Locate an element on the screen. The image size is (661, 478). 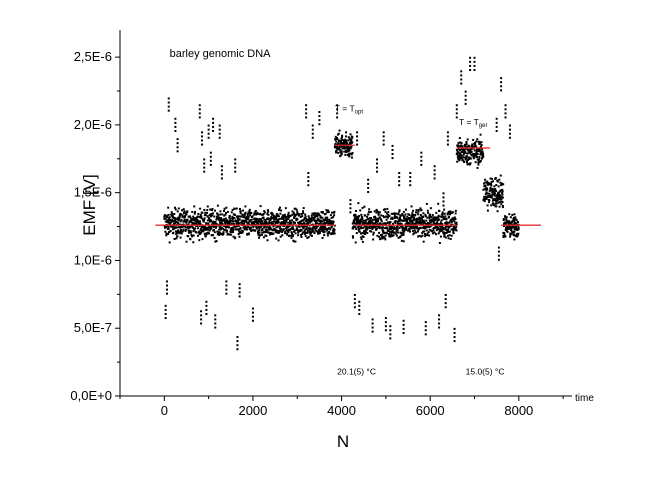
y-tick-label: 2,0E-6 is located at coordinates (93, 124).